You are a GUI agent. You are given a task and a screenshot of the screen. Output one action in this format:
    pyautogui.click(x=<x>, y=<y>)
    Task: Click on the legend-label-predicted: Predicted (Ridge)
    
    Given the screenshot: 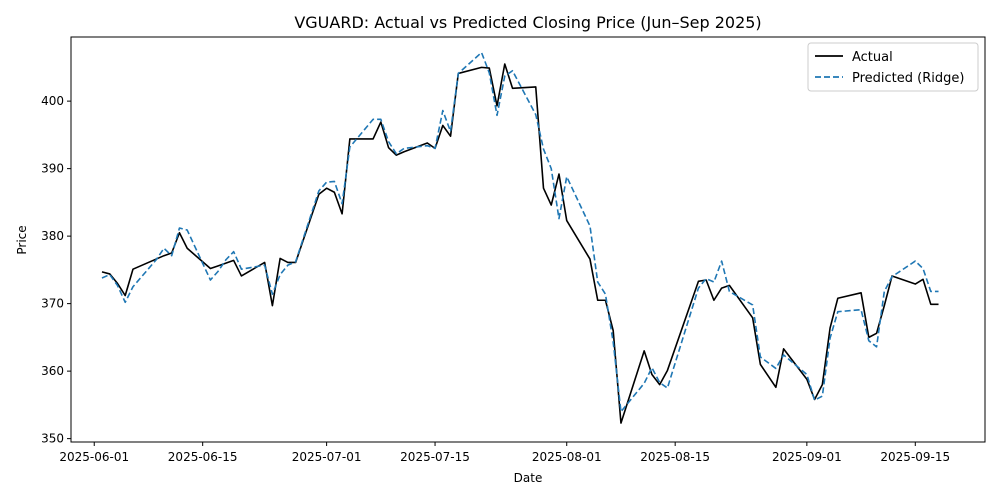 What is the action you would take?
    pyautogui.click(x=908, y=78)
    